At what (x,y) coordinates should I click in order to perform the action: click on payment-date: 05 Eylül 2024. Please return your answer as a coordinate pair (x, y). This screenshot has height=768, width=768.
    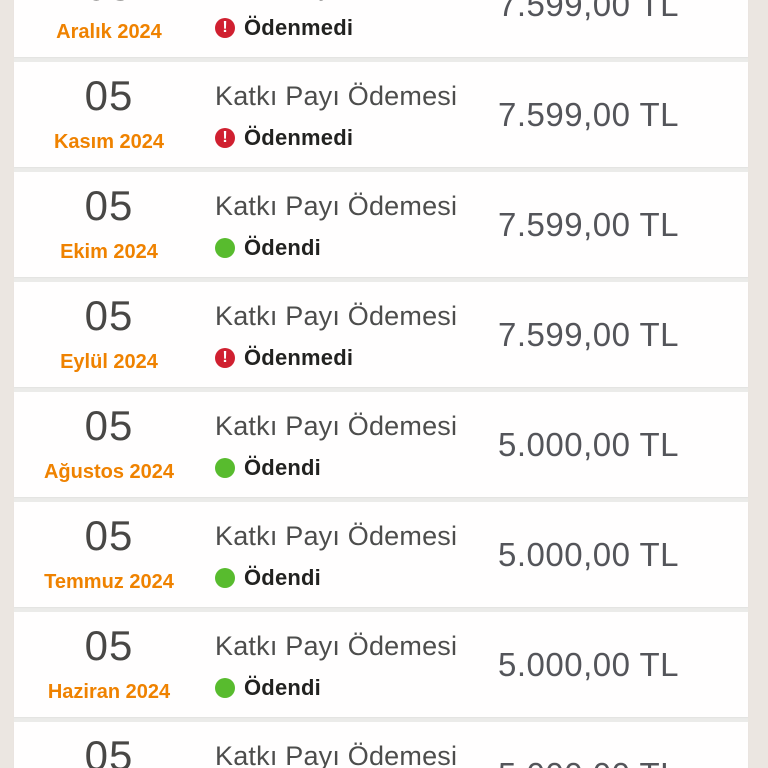
    Looking at the image, I should click on (109, 334).